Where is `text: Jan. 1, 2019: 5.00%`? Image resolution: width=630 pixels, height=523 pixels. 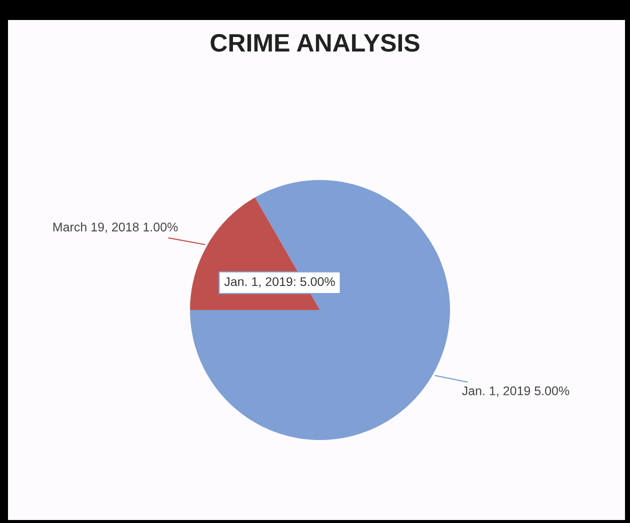 text: Jan. 1, 2019: 5.00% is located at coordinates (279, 282).